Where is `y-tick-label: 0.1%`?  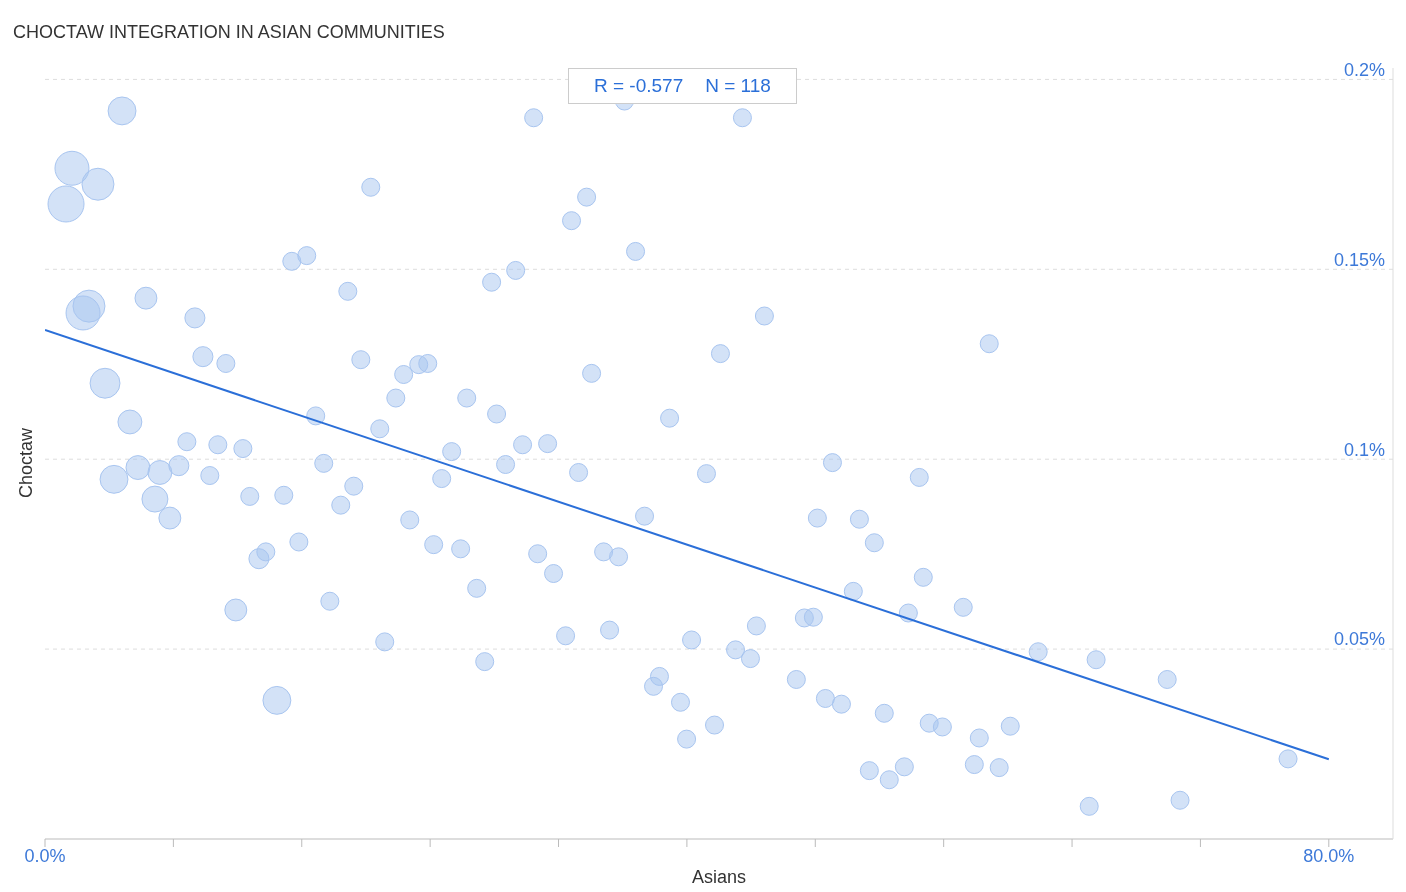 y-tick-label: 0.1% is located at coordinates (1364, 449).